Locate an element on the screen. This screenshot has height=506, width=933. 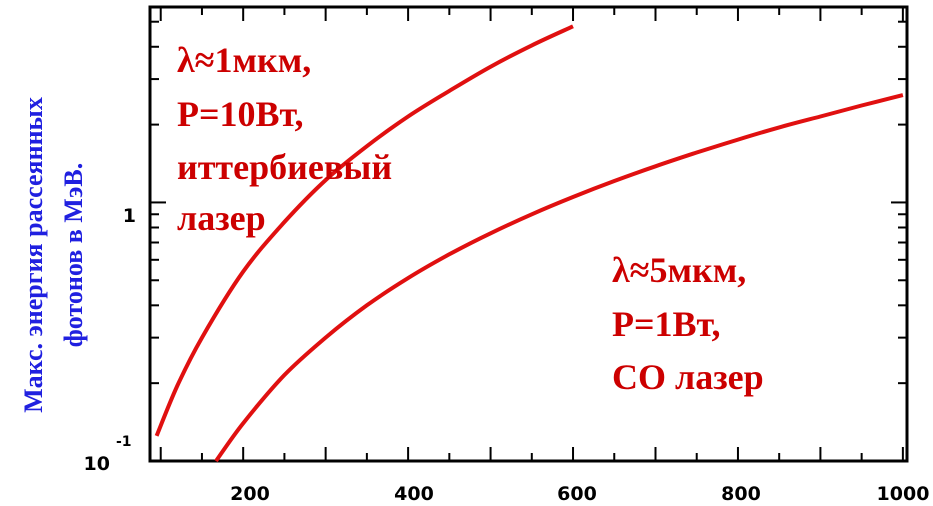
annotation-1-line-4: лазер is located at coordinates (221, 218).